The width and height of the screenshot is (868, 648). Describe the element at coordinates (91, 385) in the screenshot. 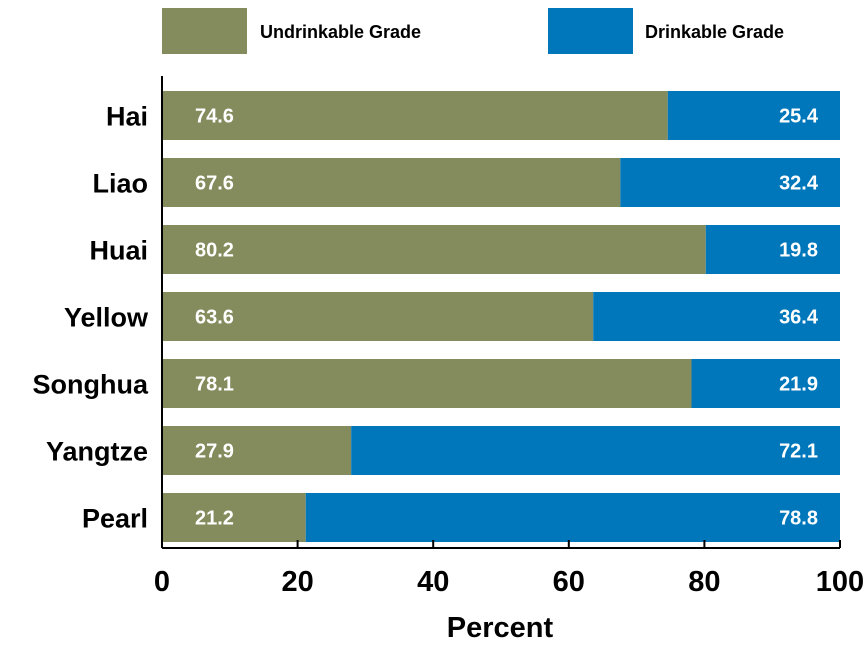

I see `category-label: Songhua` at that location.